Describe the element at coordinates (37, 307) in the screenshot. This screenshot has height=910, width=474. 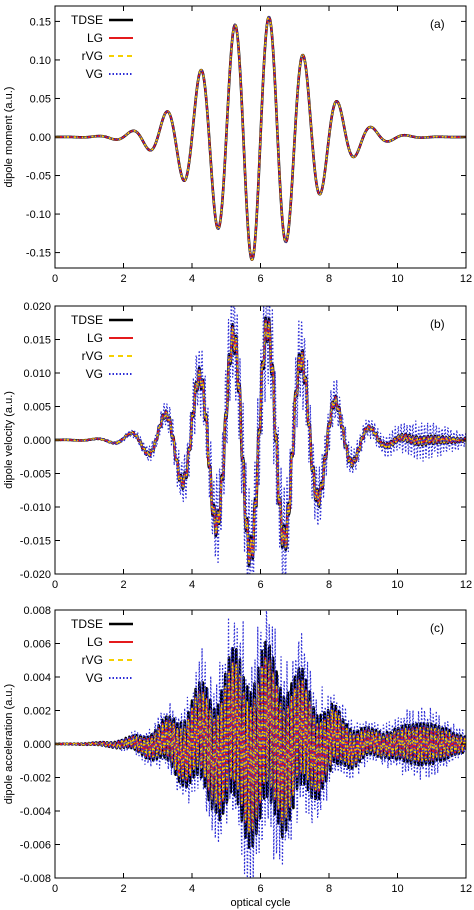
I see `y-tick-label: 0.020` at that location.